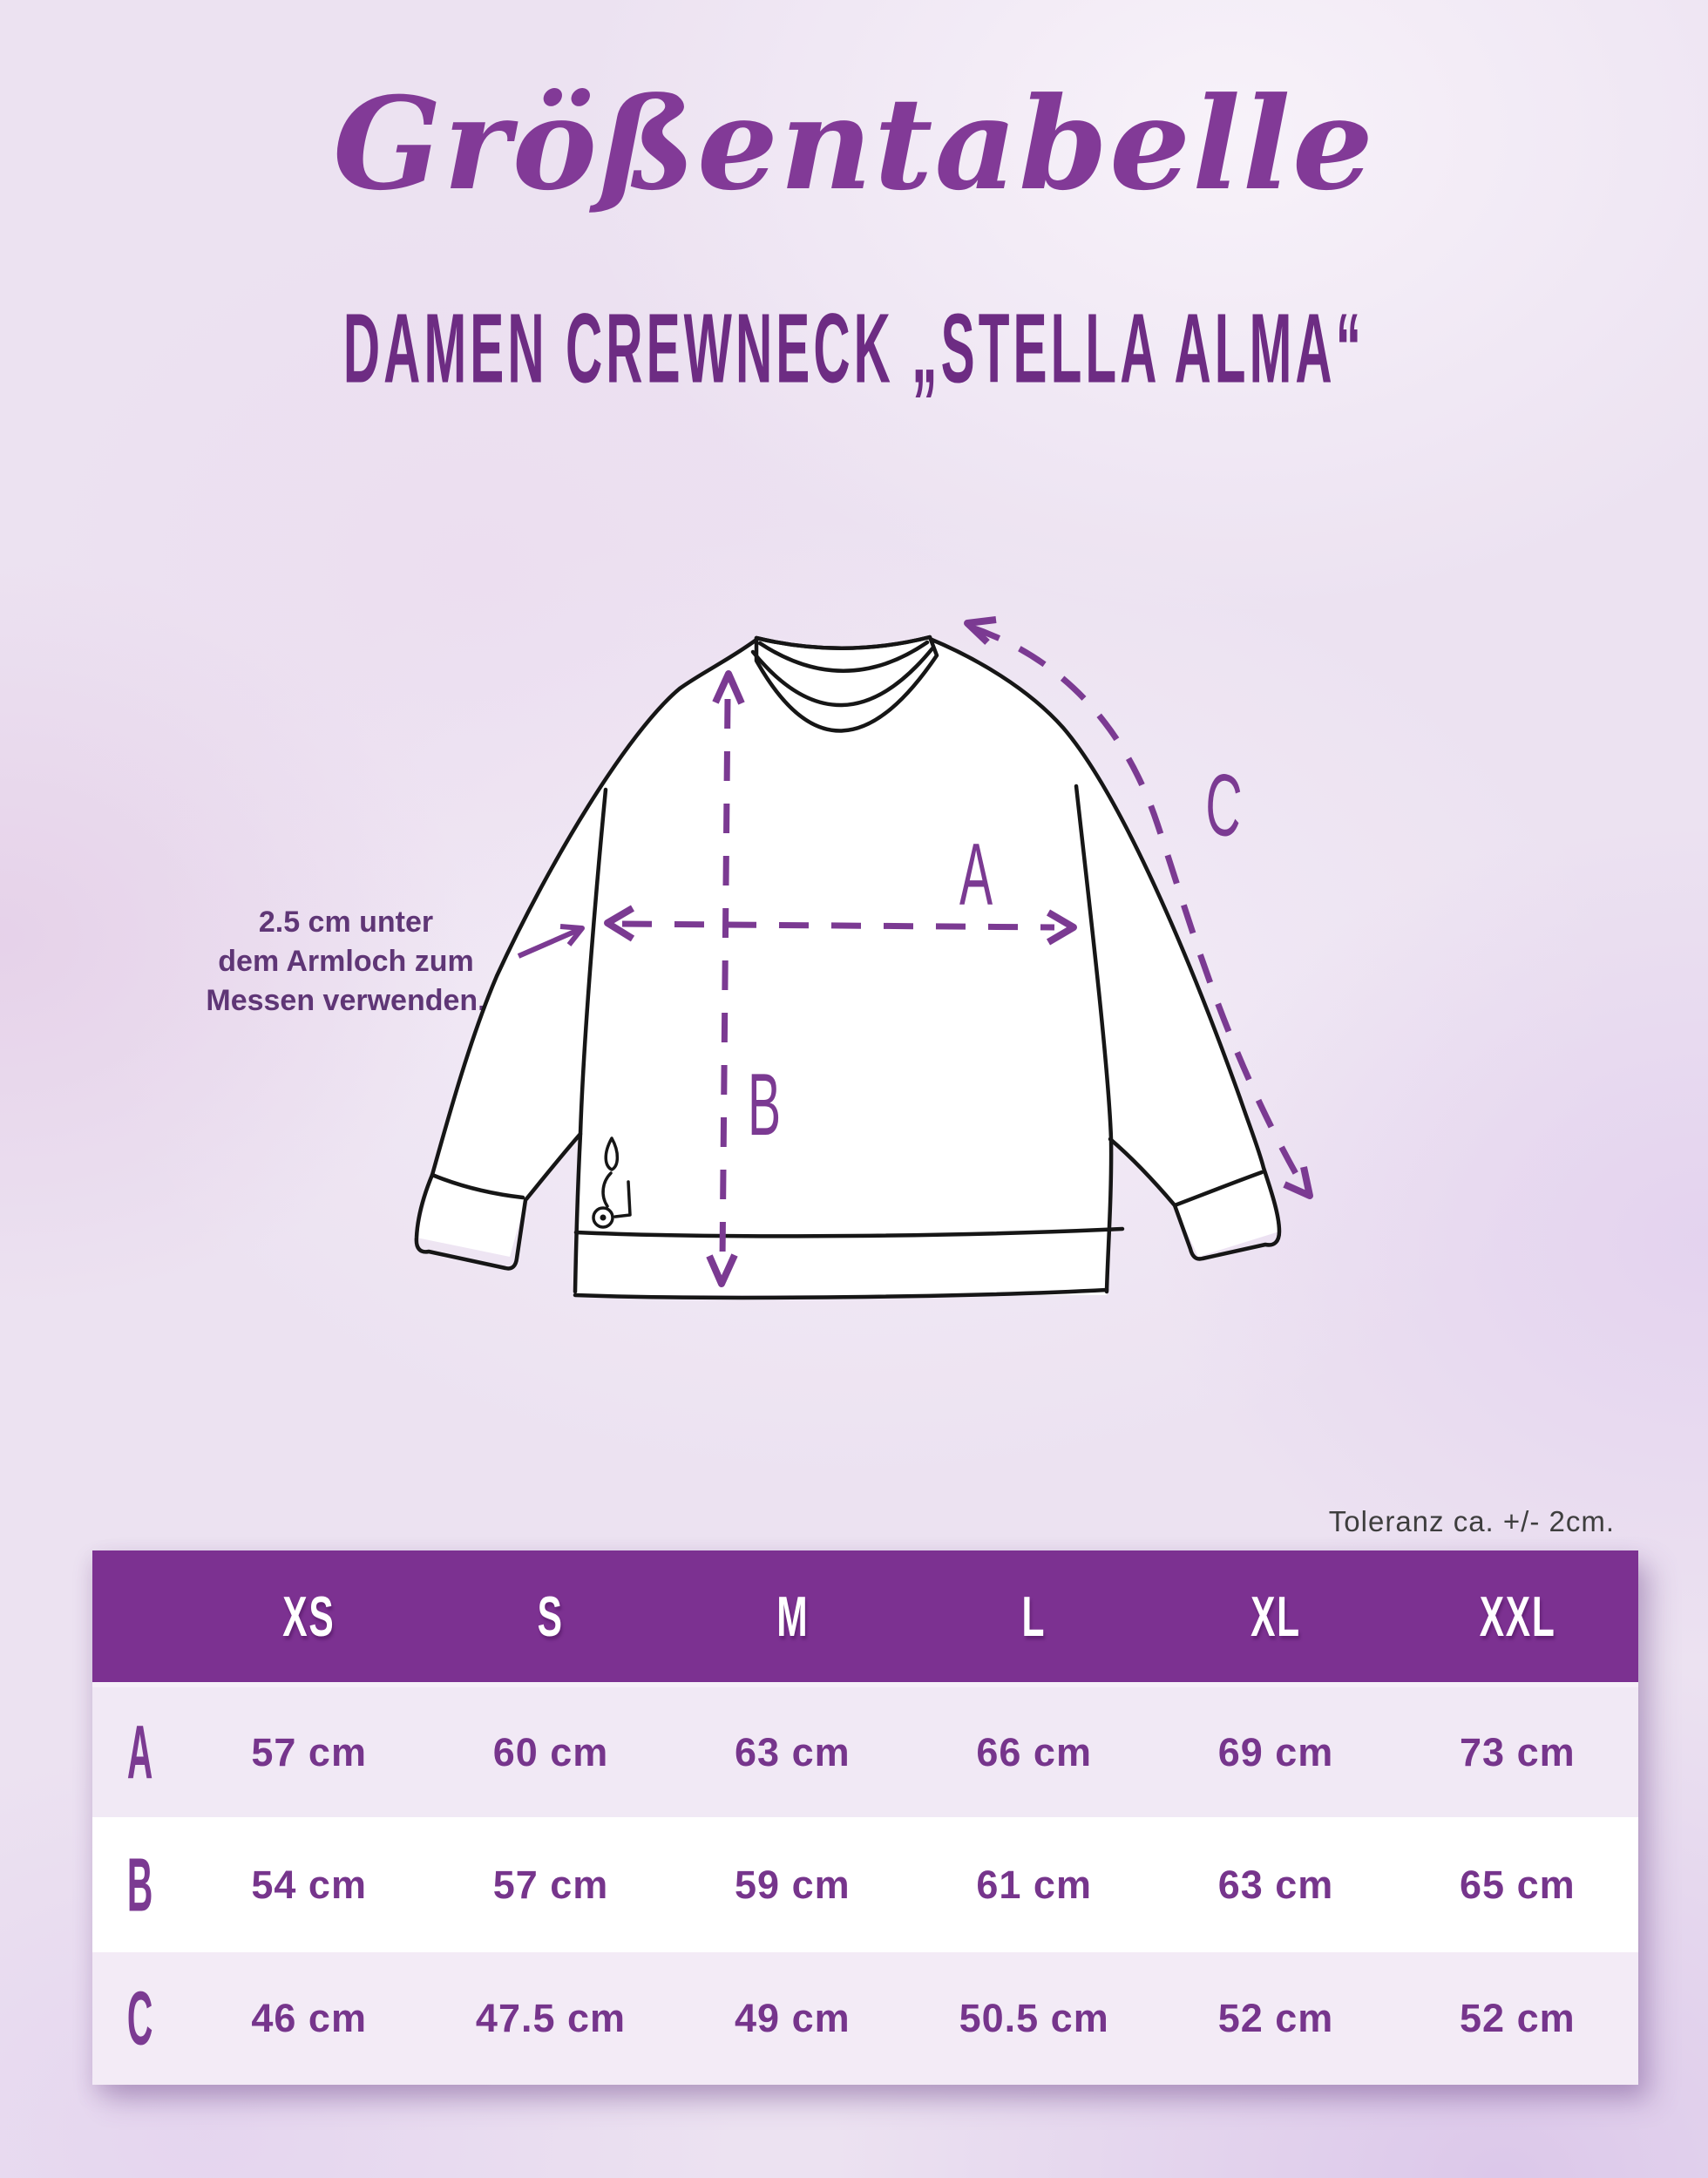 Image resolution: width=1708 pixels, height=2178 pixels. I want to click on column-header-xxl: XXL, so click(1517, 1616).